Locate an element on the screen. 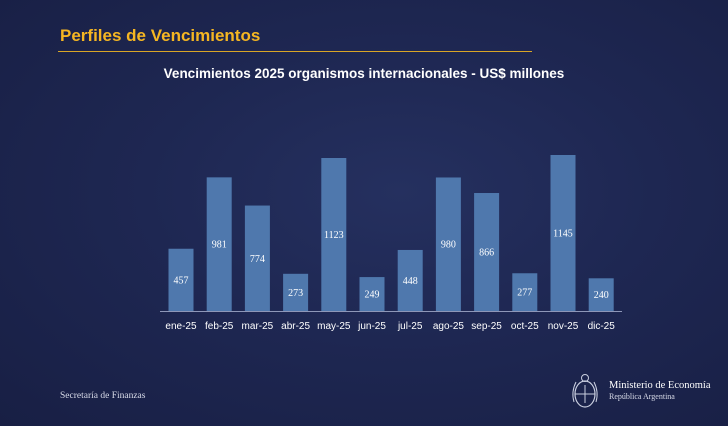 This screenshot has width=728, height=426. data-label-sep-25: 866 is located at coordinates (486, 253).